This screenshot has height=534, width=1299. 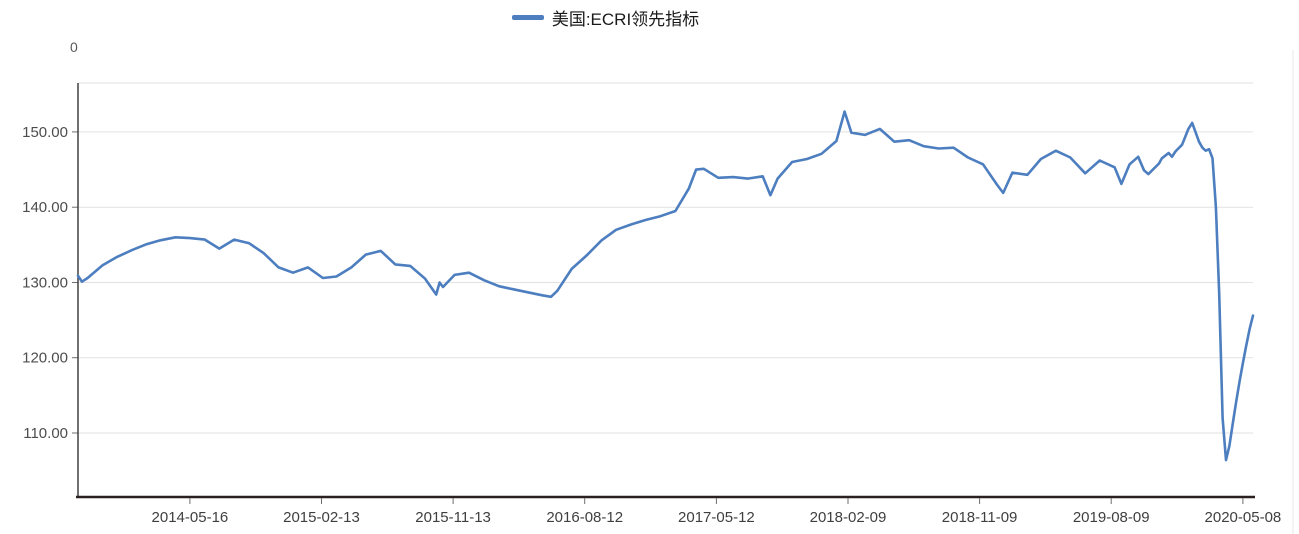 What do you see at coordinates (716, 517) in the screenshot?
I see `x-tick-label: 2017-05-12` at bounding box center [716, 517].